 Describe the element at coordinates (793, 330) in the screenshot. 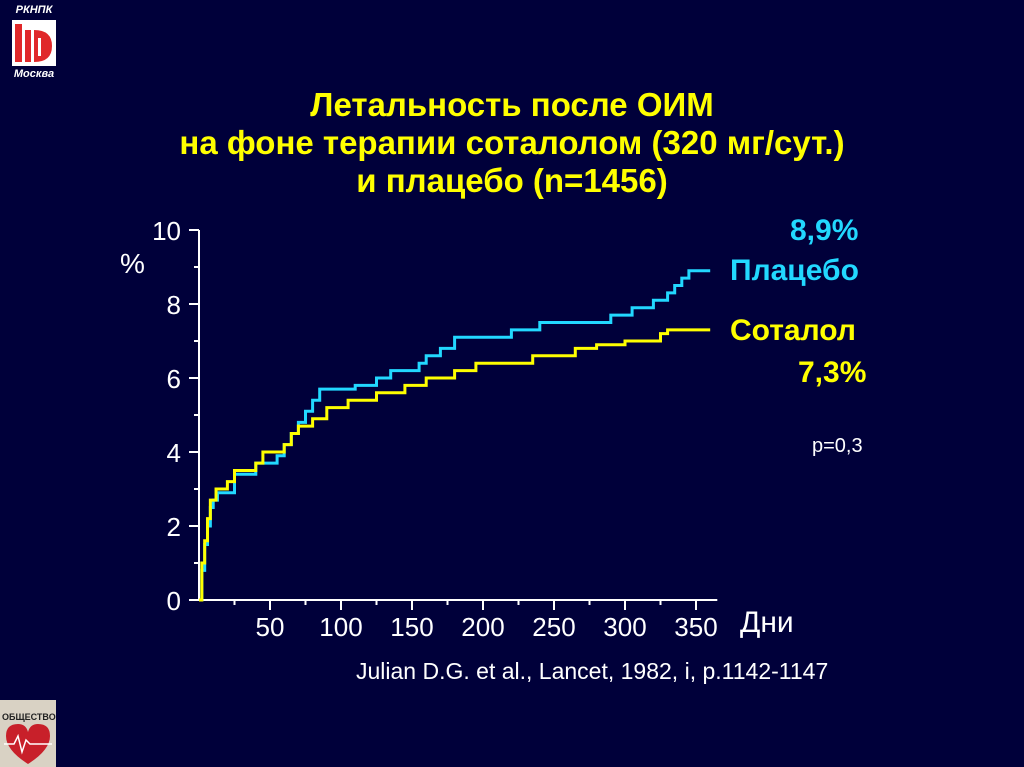

I see `sotalol-legend-label: Соталол` at that location.